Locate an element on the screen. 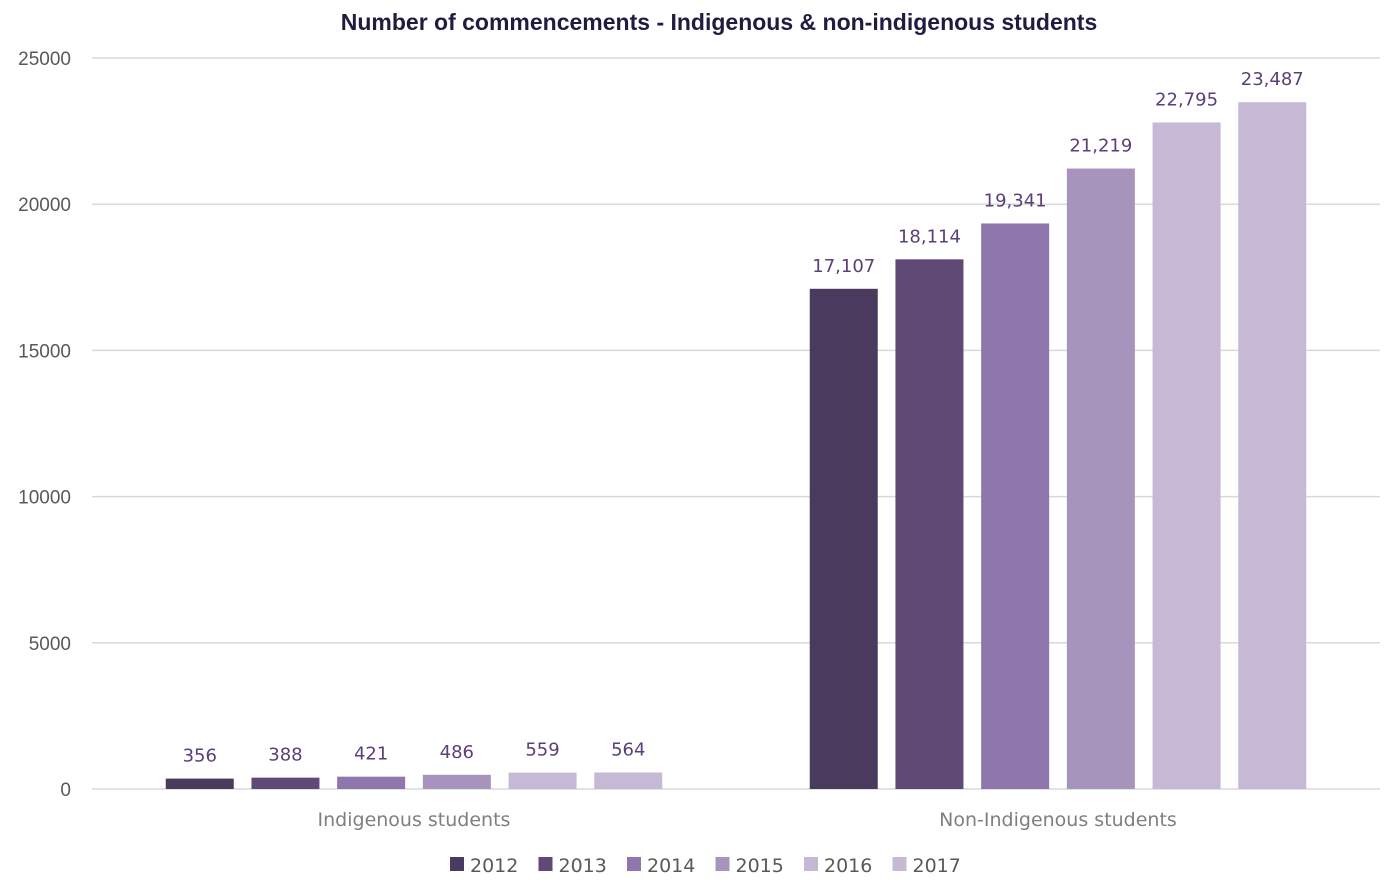  y-axis-ticks: 0 5000 10000 15000 20000 25000 is located at coordinates (44, 425).